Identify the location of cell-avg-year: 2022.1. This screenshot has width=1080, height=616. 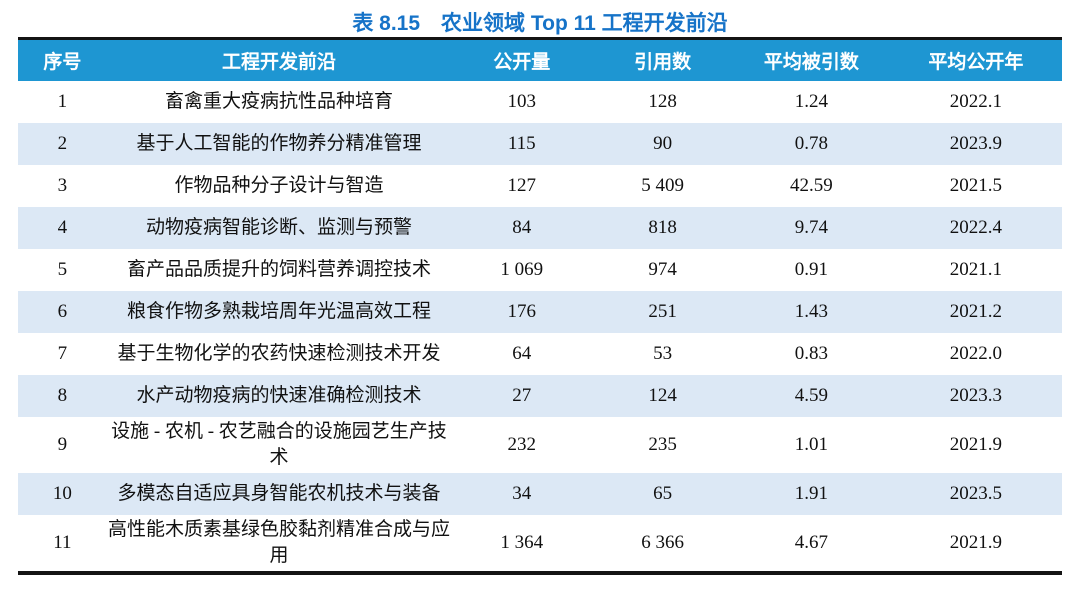
(975, 101).